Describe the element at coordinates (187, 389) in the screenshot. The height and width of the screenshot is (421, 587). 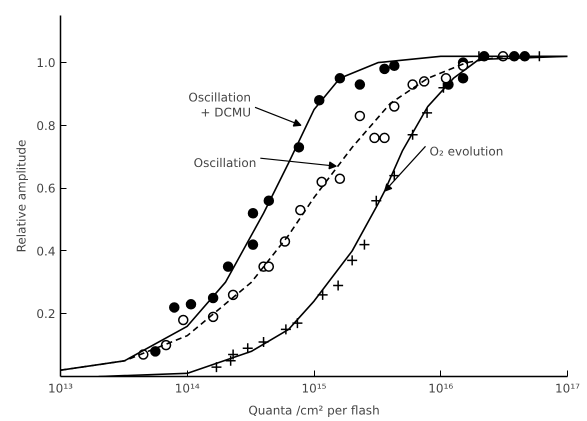
I see `x-tick-label: 10¹⁴` at that location.